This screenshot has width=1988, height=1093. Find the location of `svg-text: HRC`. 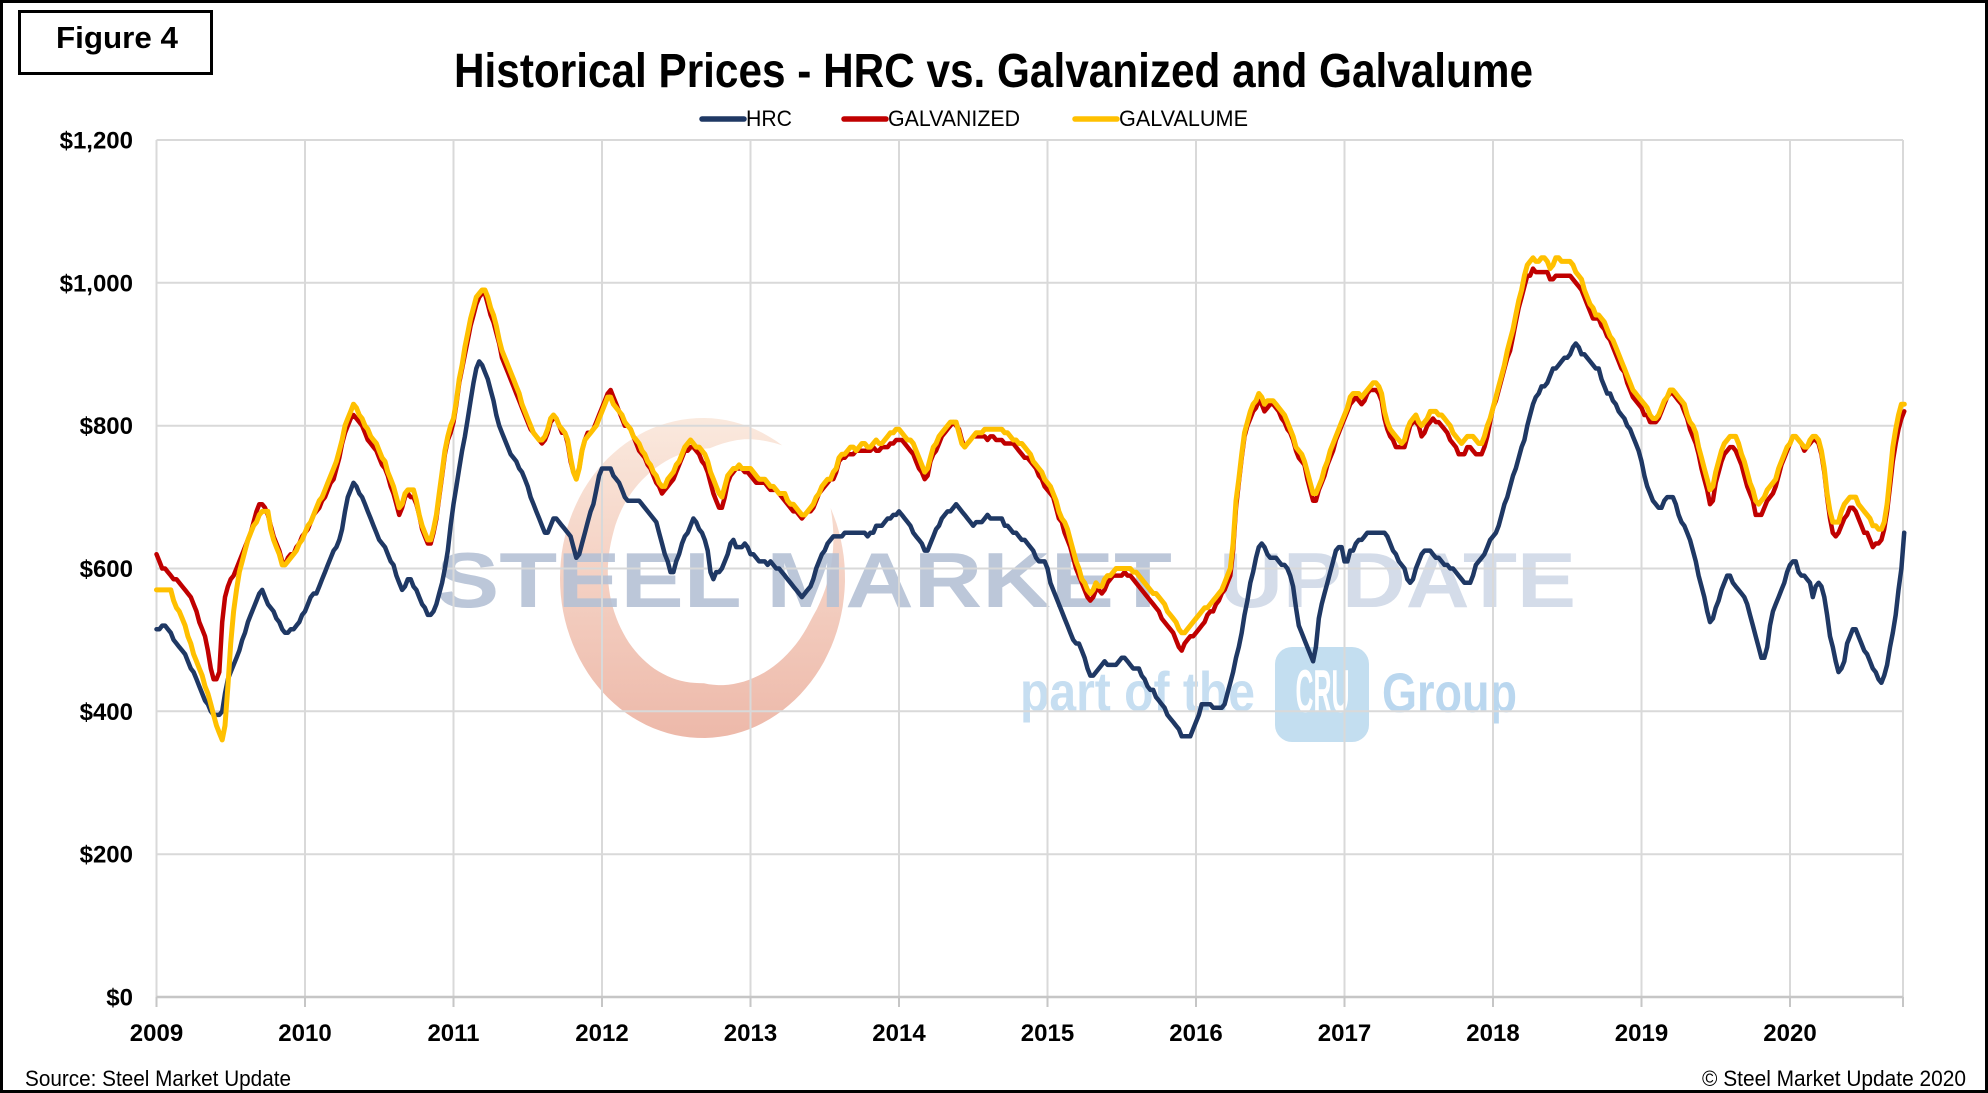

svg-text: HRC is located at coordinates (769, 118).